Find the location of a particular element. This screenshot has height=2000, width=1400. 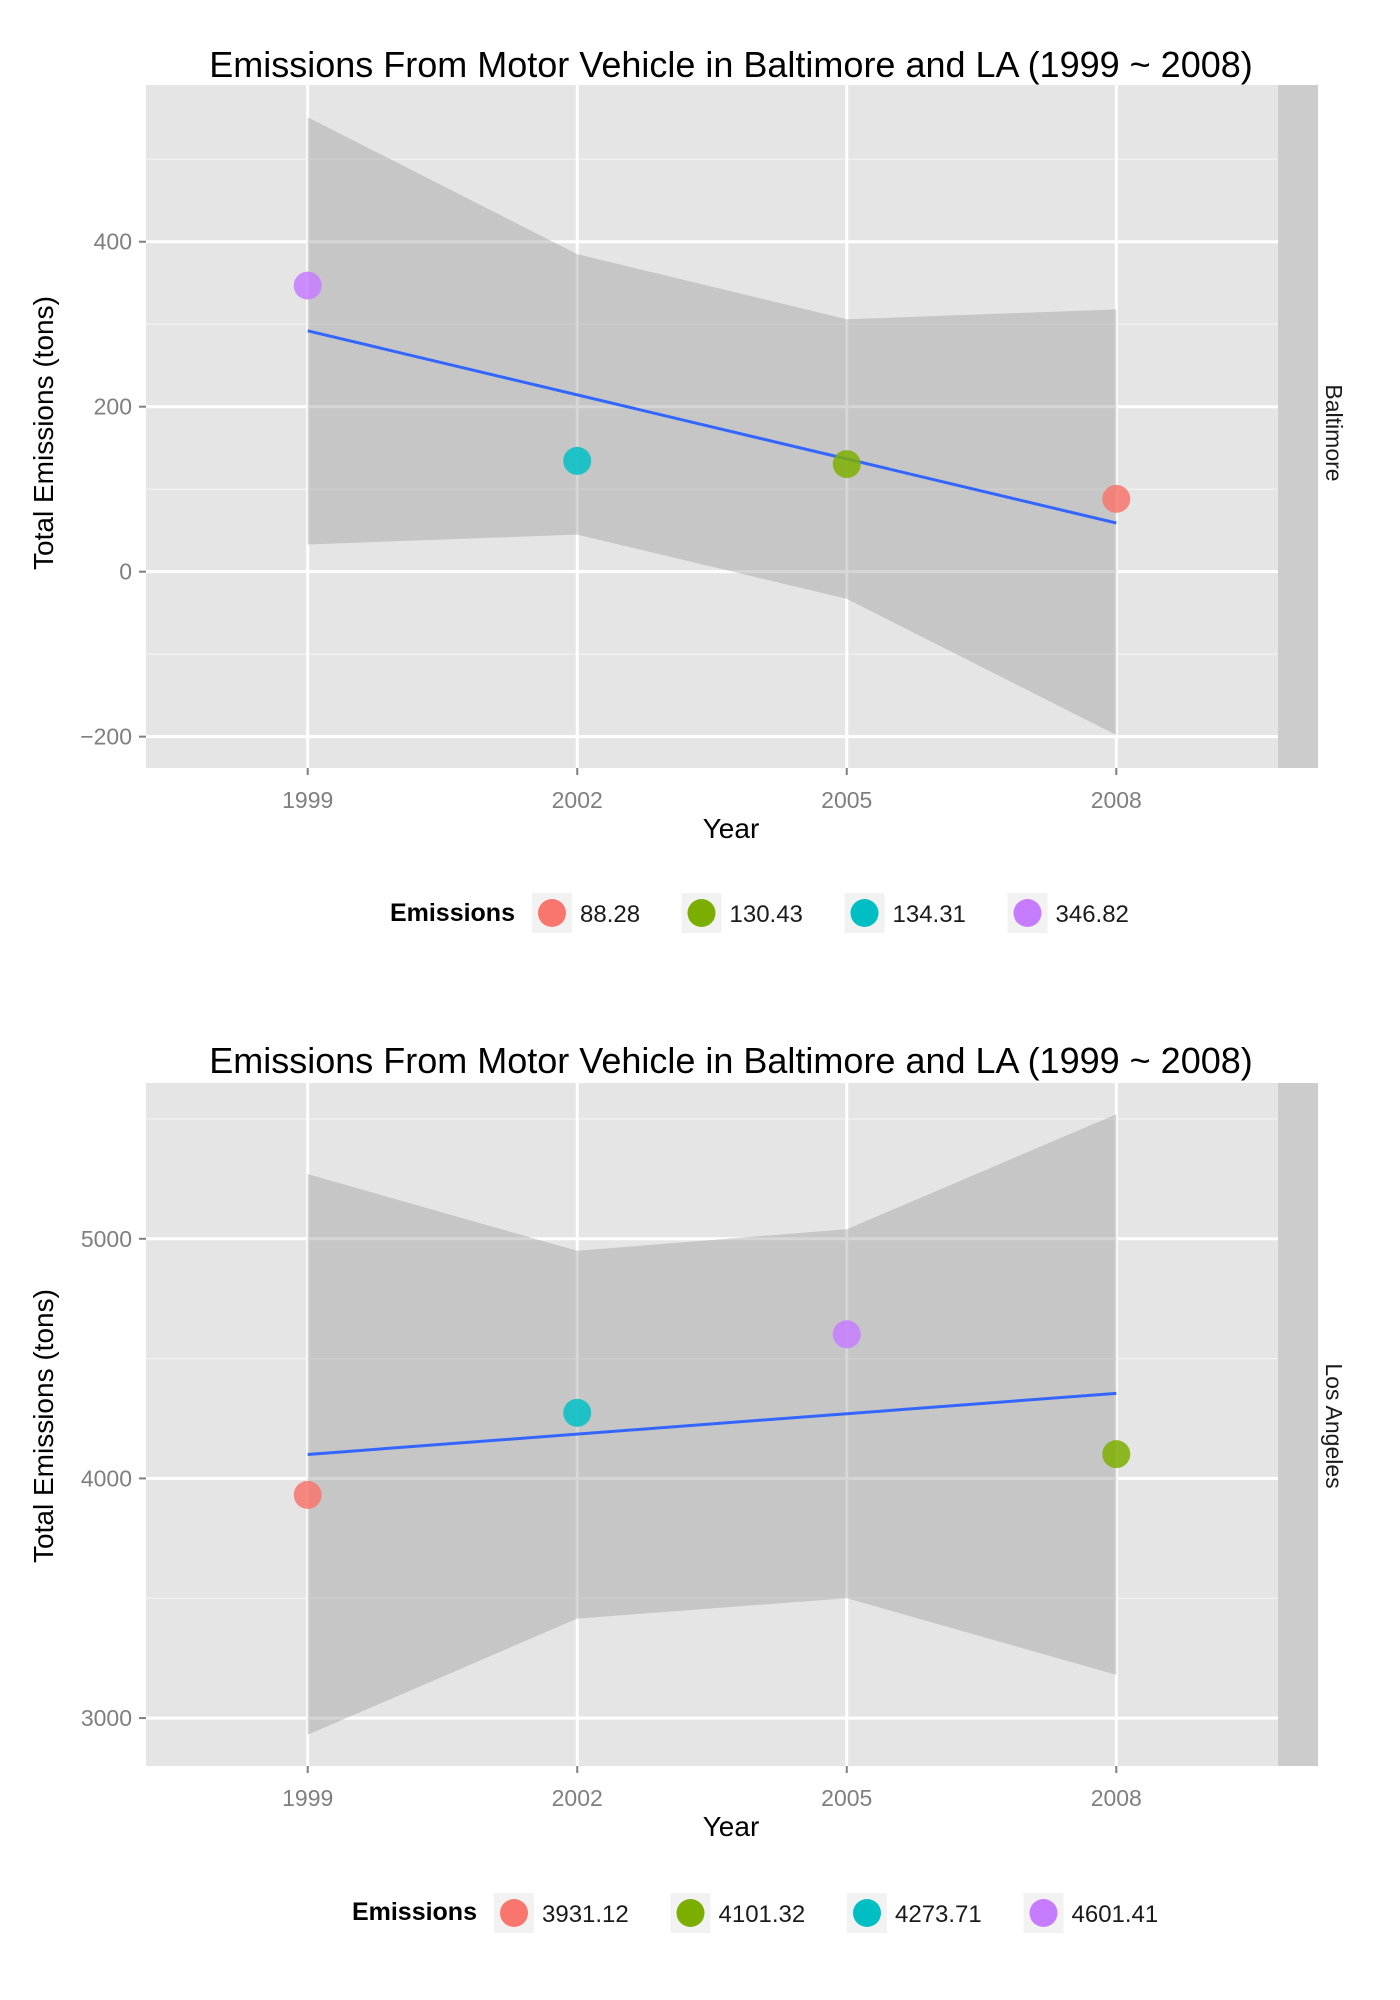

legend-label: 134.31 is located at coordinates (929, 914).